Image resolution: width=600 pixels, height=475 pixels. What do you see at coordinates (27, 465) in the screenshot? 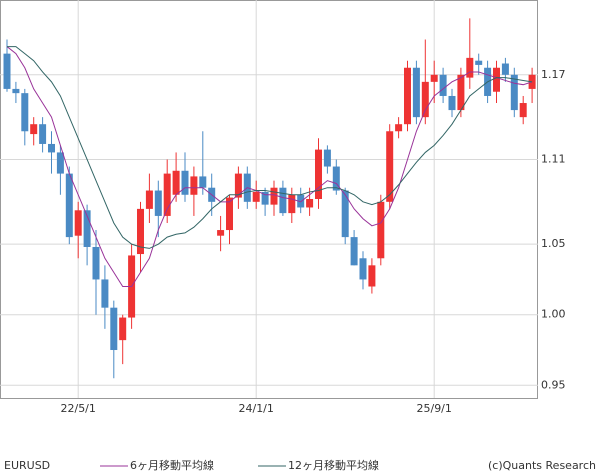
I see `chart-title: EURUSD` at bounding box center [27, 465].